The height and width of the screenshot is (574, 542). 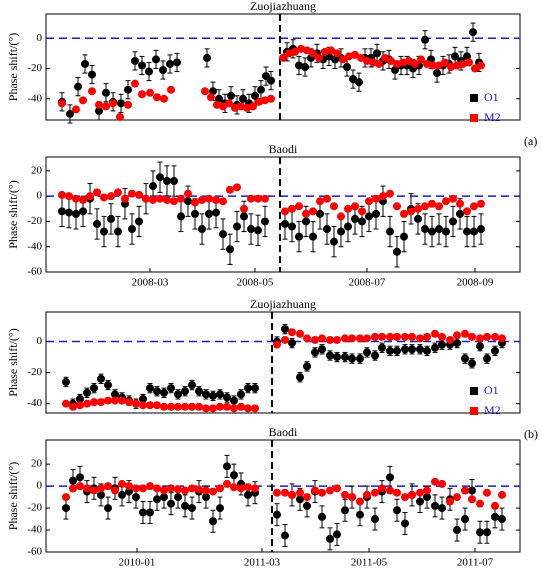 What do you see at coordinates (34, 246) in the screenshot?
I see `y-tick-label: -40` at bounding box center [34, 246].